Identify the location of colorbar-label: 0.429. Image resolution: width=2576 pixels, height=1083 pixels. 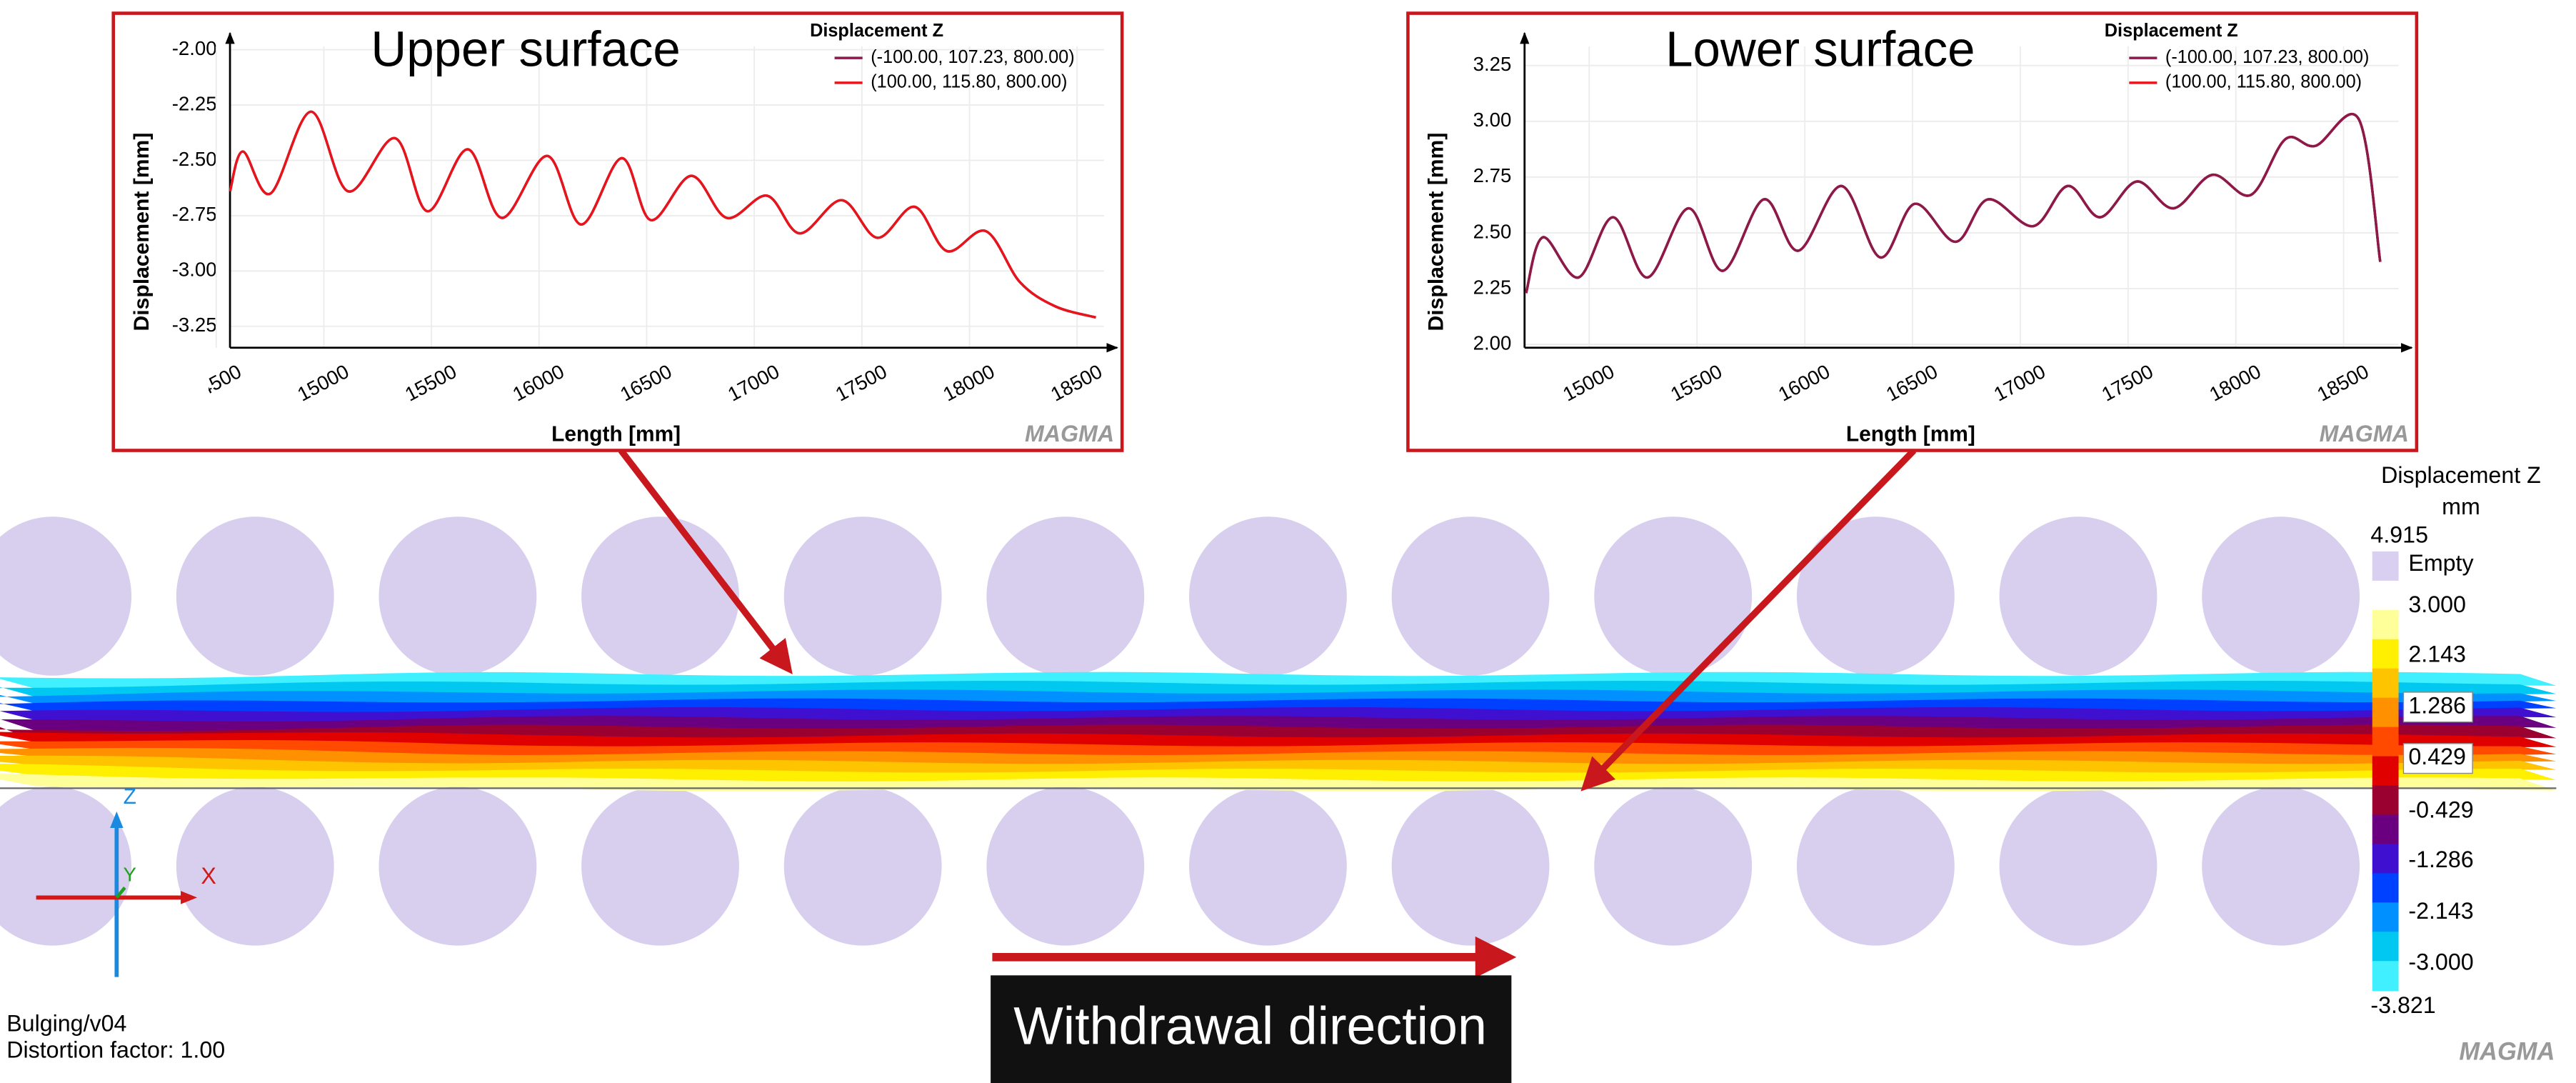
(2437, 756).